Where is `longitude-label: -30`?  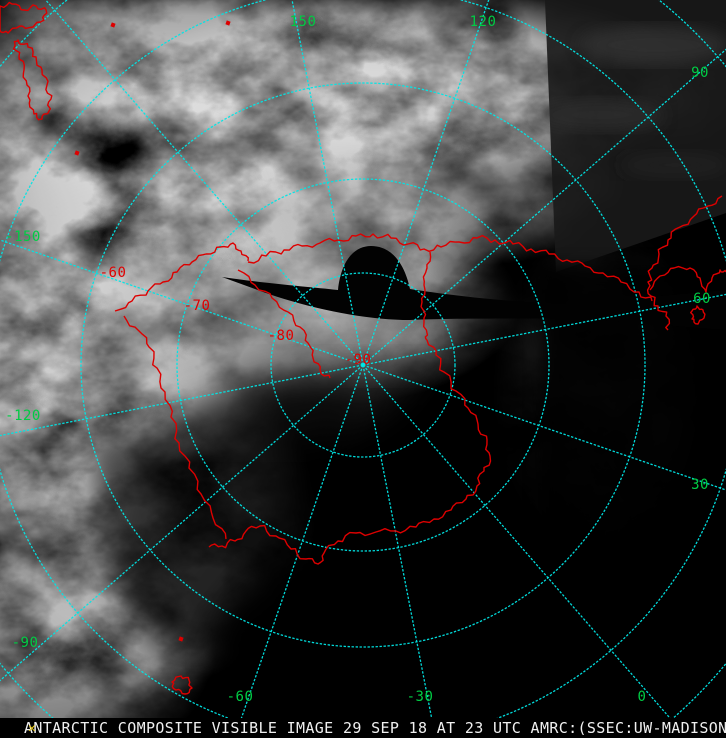
longitude-label: -30 is located at coordinates (420, 697).